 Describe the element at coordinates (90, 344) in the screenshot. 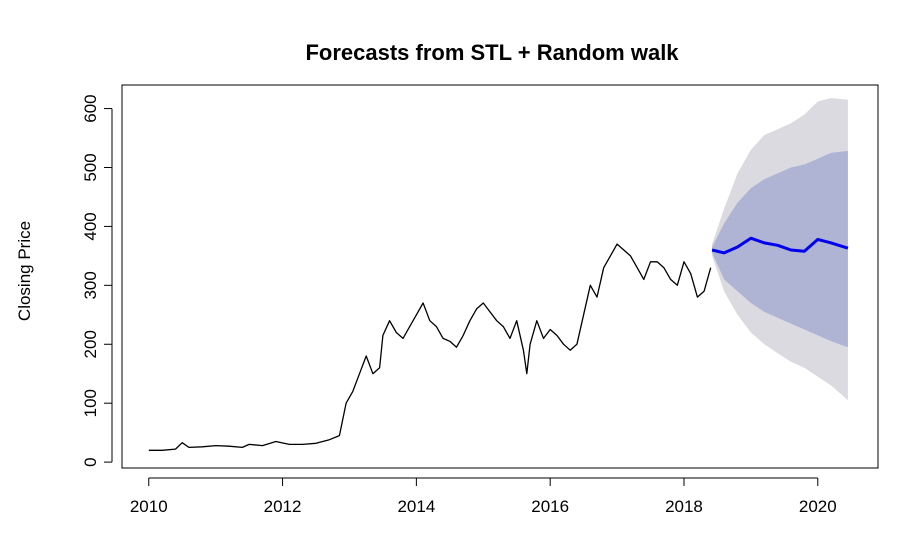

I see `y-tick-label: 200` at that location.